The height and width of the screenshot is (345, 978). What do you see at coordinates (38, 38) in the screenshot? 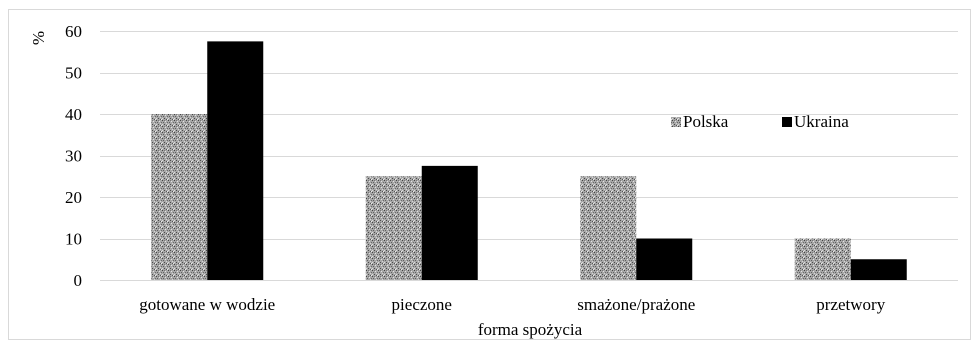
I see `y-axis-label: %` at bounding box center [38, 38].